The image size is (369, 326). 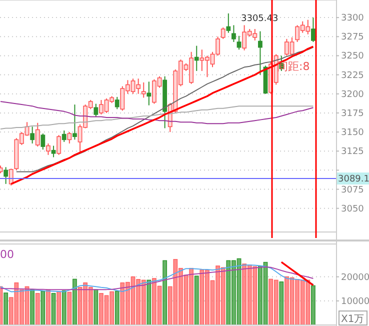 I want to click on annotation: 间距:8, so click(x=293, y=66).